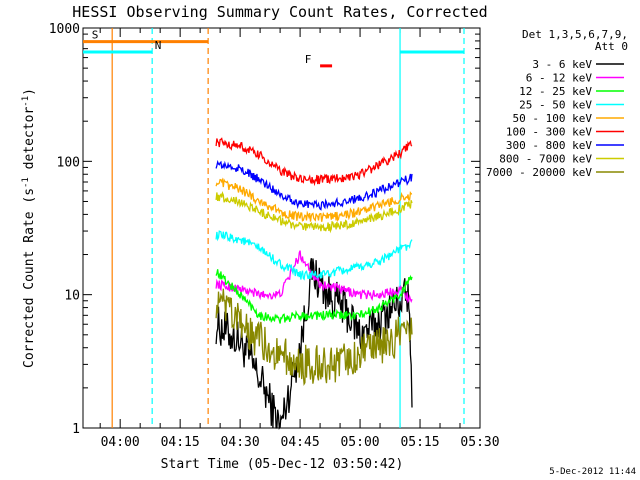 The width and height of the screenshot is (640, 480). I want to click on y-tick-label: 1, so click(76, 429).